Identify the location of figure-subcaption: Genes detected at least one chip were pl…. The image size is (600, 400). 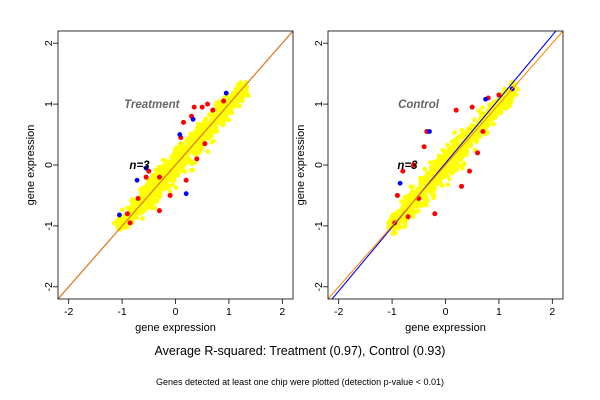
(300, 382).